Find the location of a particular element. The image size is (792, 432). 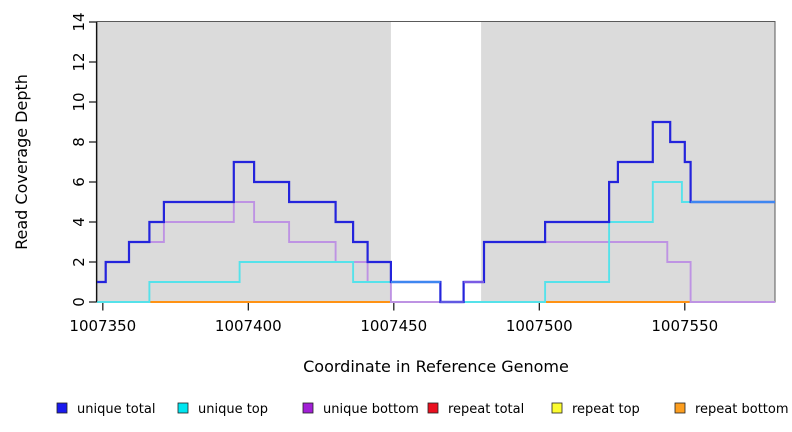

y-tick-label: 6 is located at coordinates (79, 182).